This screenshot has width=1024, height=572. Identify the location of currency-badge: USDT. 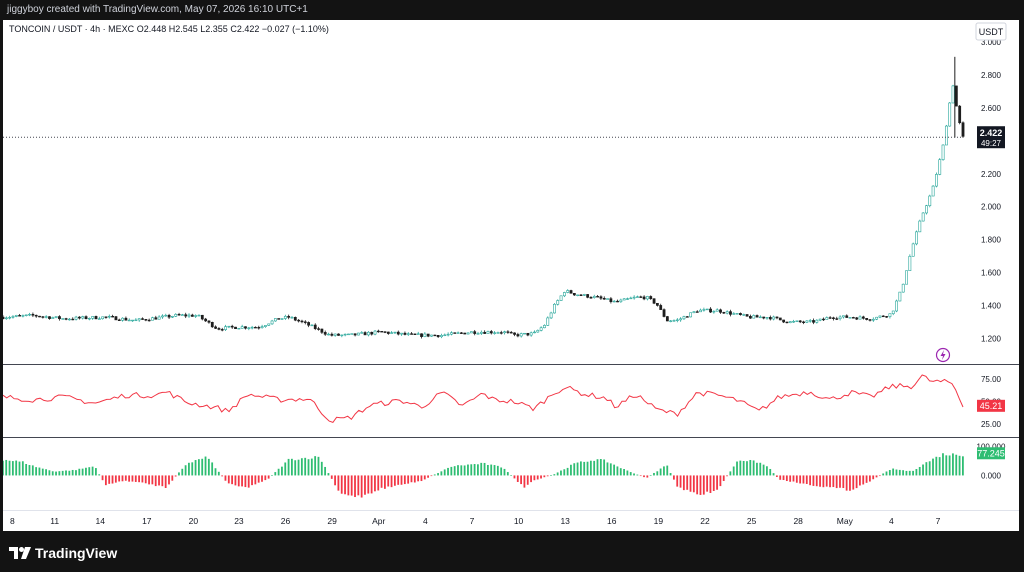
(991, 31).